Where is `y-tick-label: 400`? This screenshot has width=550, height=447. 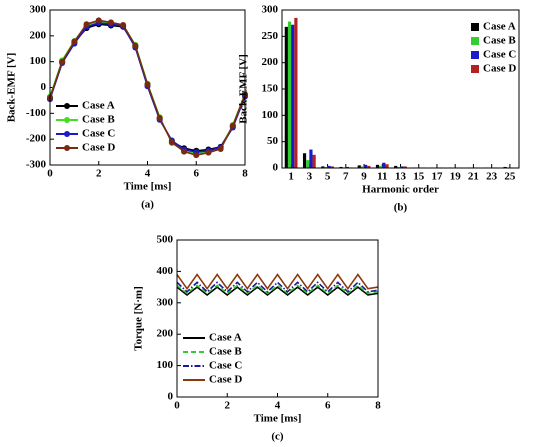
y-tick-label: 400 is located at coordinates (165, 271).